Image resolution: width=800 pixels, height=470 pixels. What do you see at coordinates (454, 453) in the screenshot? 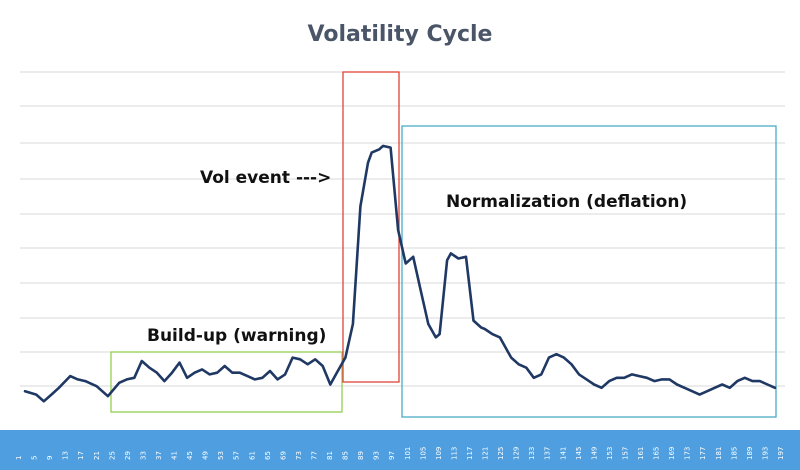
I see `x-tick-label: 113` at bounding box center [454, 453].